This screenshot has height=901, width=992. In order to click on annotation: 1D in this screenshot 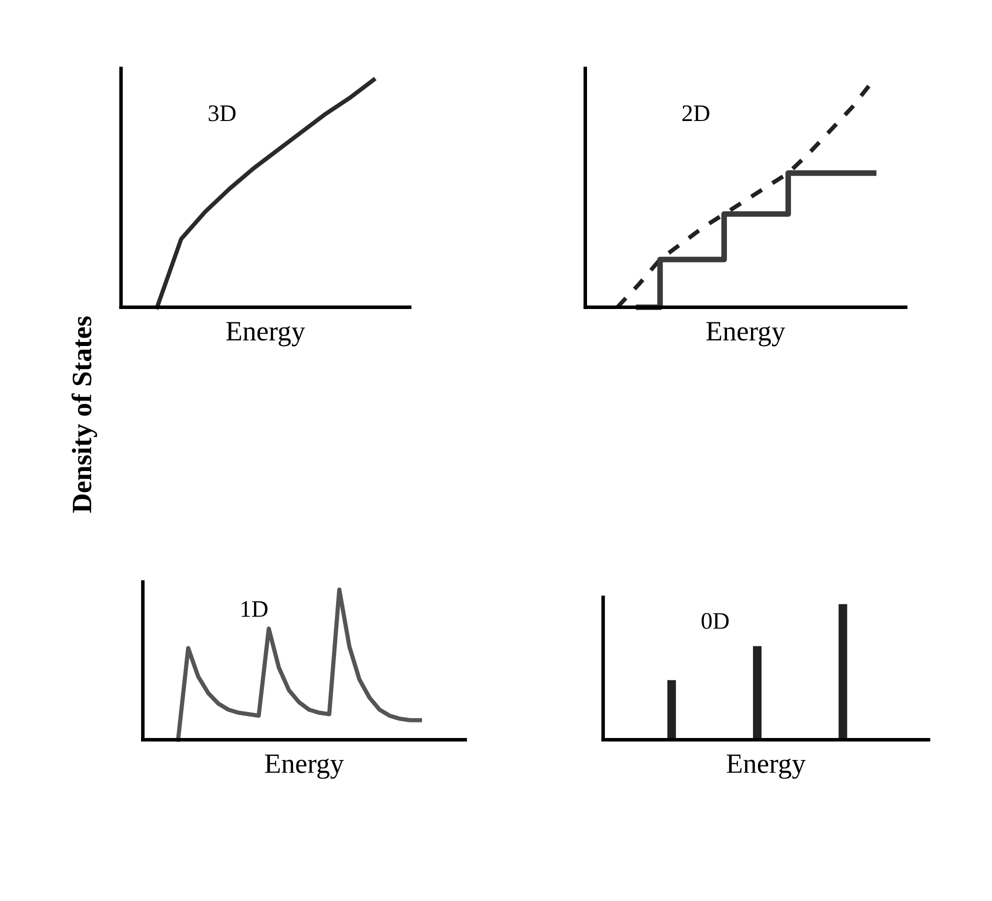, I will do `click(255, 609)`.